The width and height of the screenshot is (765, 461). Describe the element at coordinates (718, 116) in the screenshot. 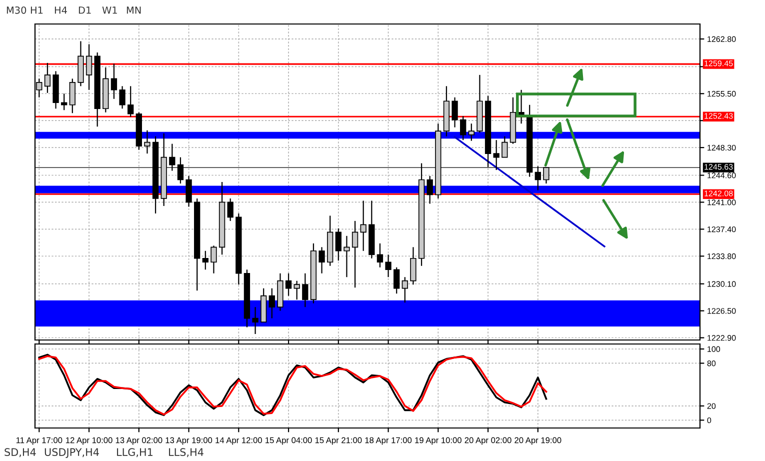

I see `ref-line-label: 1252.43` at that location.